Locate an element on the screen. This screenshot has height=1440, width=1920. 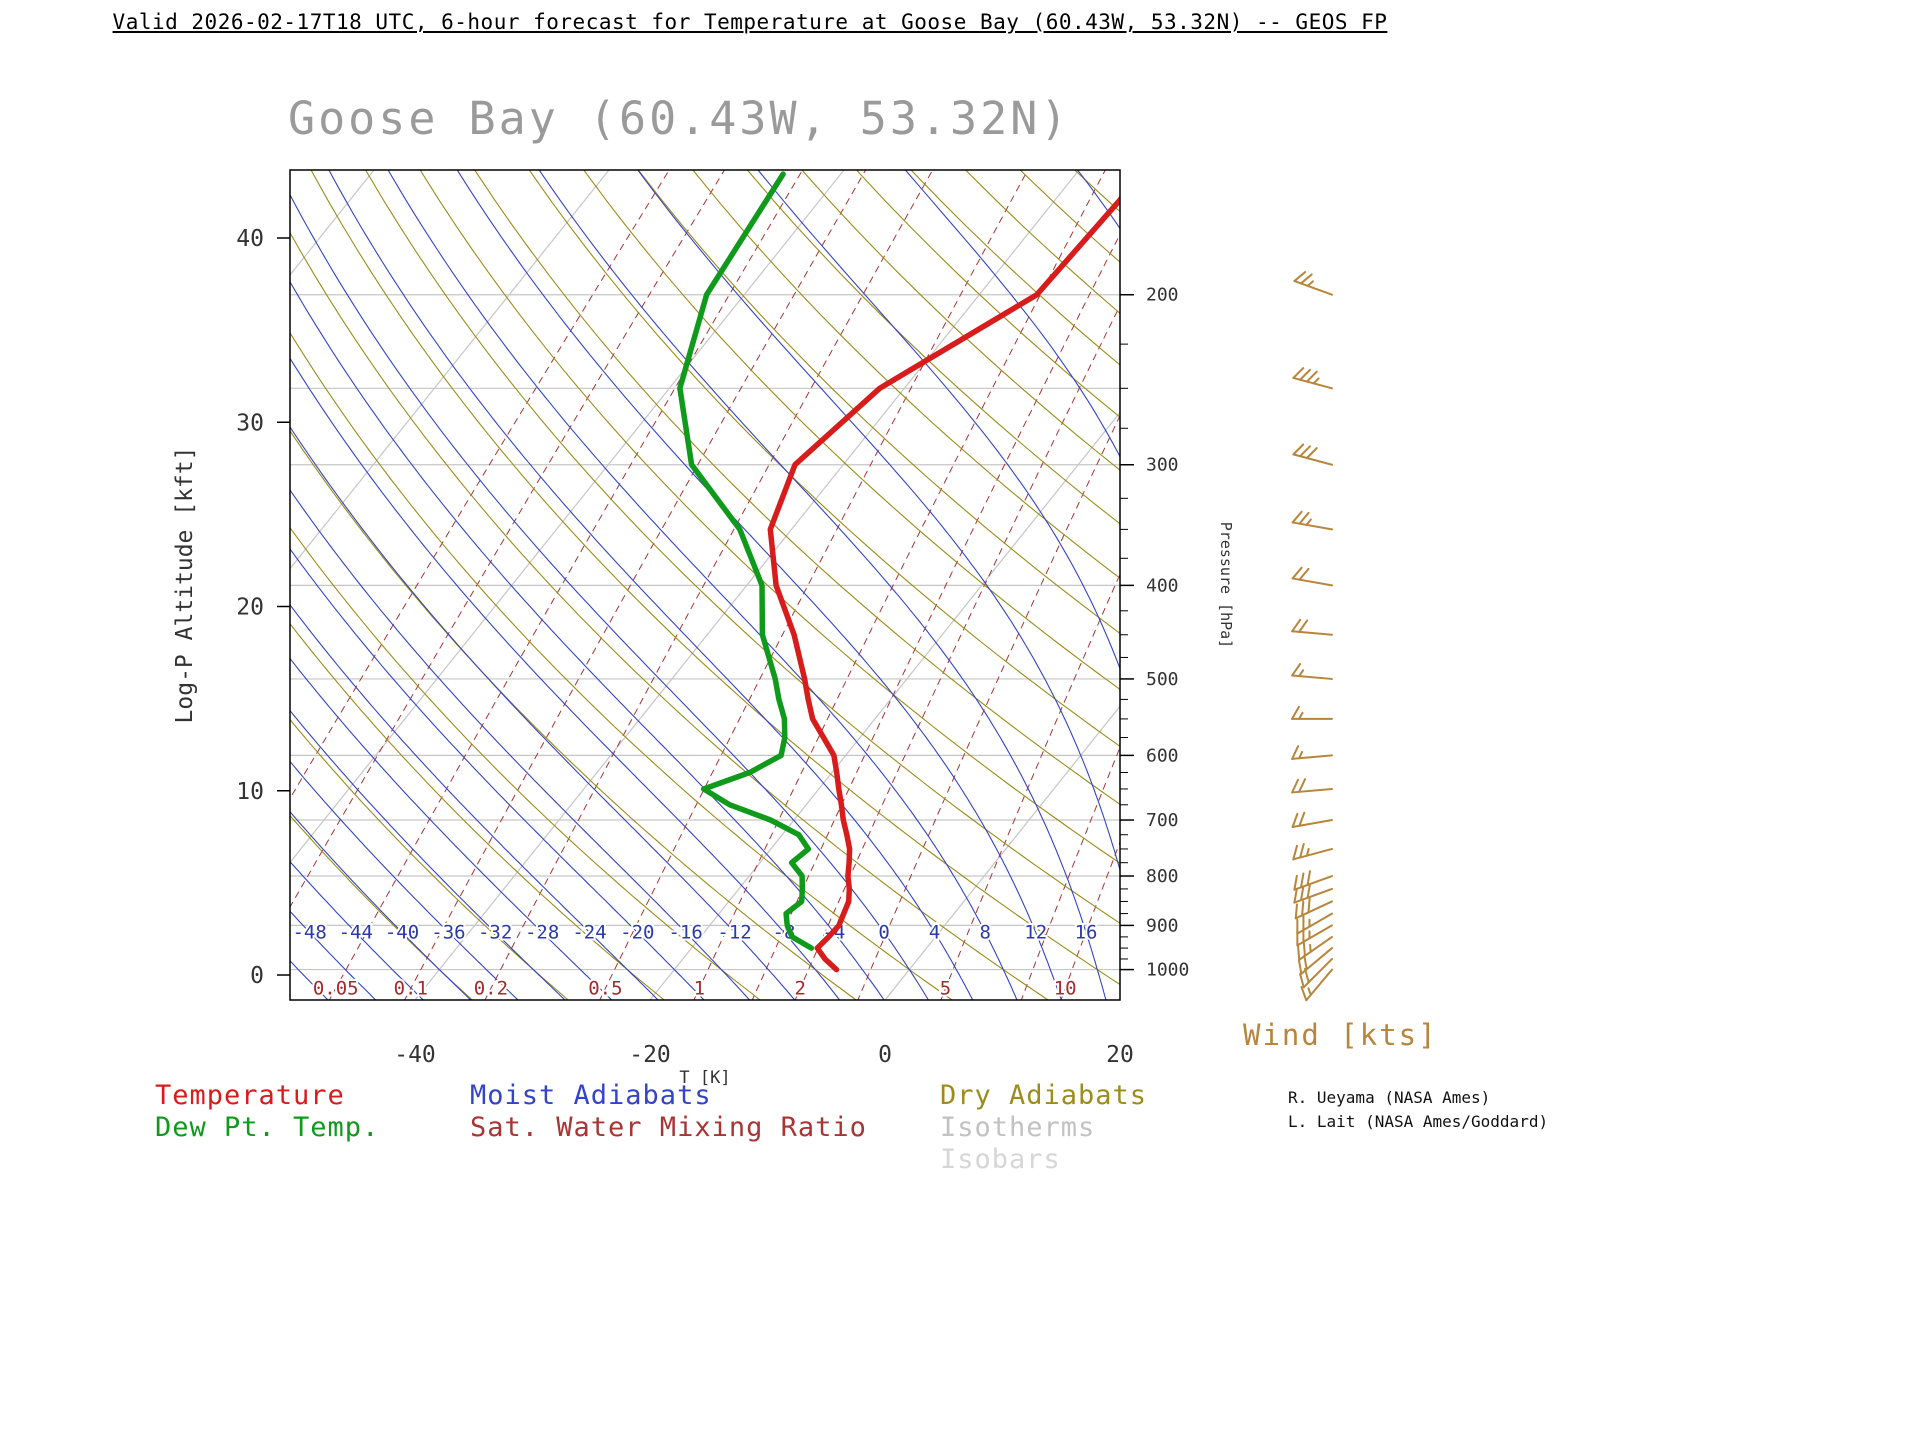
moist-adiabat-label: 0 is located at coordinates (883, 932).